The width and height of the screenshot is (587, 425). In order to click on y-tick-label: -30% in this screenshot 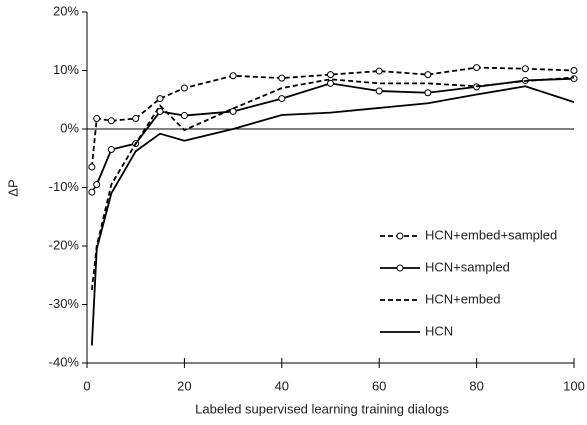, I will do `click(64, 303)`.